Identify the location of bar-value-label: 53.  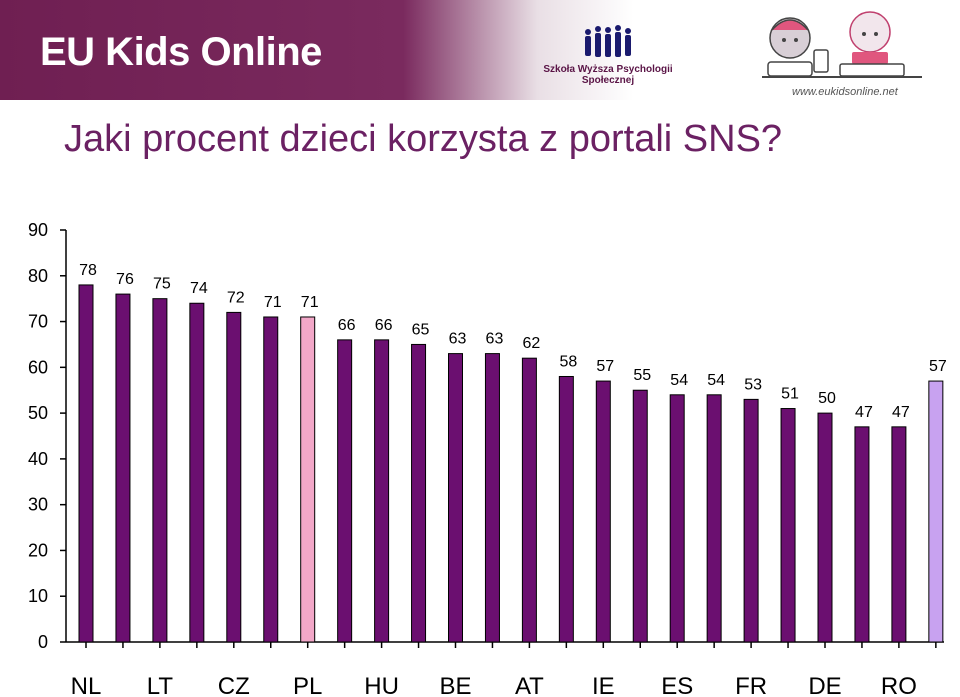
(753, 384).